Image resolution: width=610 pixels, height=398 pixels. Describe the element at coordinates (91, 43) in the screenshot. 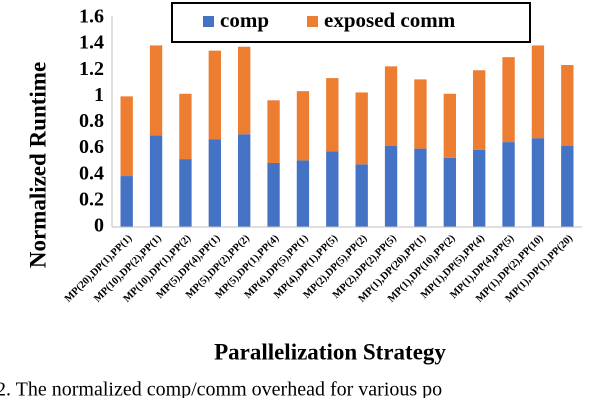

I see `y-tick-label: 1.4` at that location.